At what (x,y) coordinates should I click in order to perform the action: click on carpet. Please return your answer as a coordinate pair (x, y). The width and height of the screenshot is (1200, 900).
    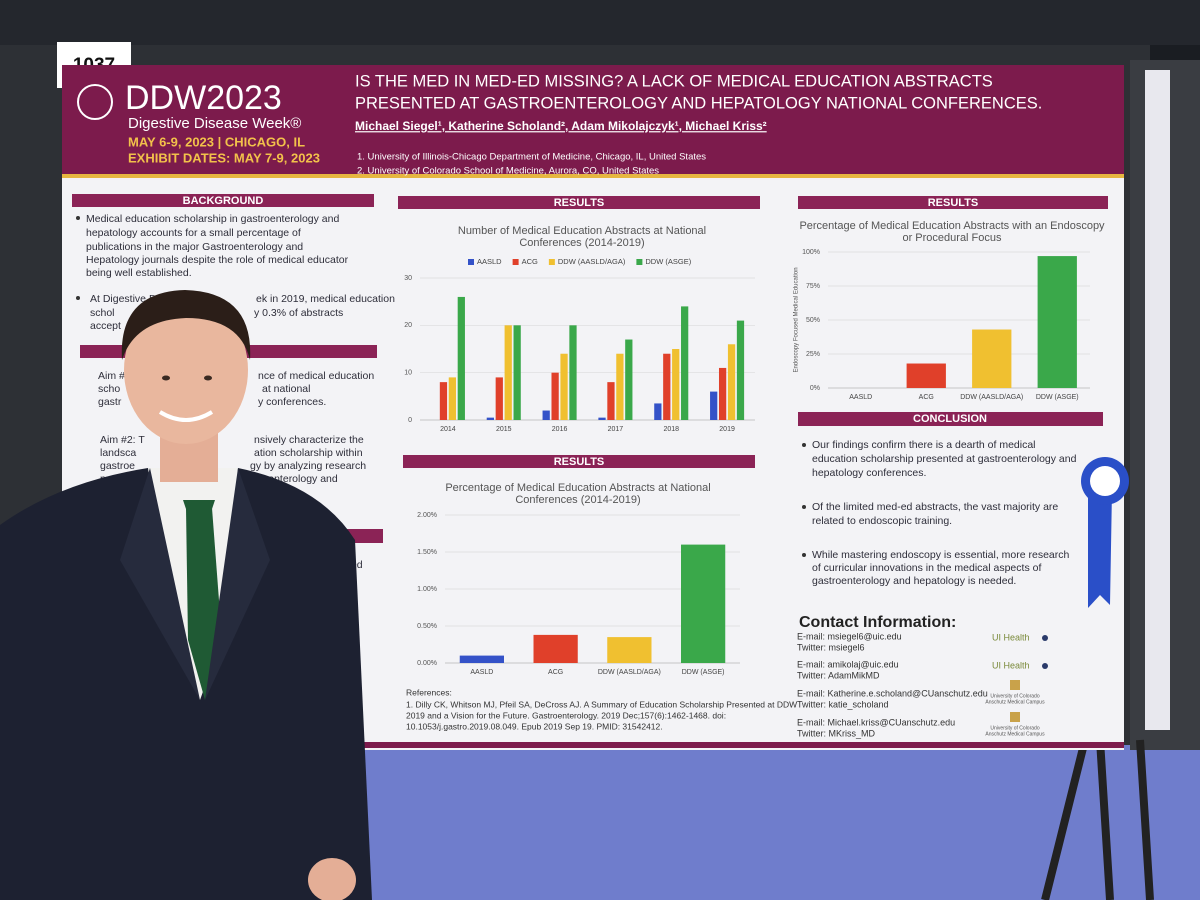
    Looking at the image, I should click on (775, 820).